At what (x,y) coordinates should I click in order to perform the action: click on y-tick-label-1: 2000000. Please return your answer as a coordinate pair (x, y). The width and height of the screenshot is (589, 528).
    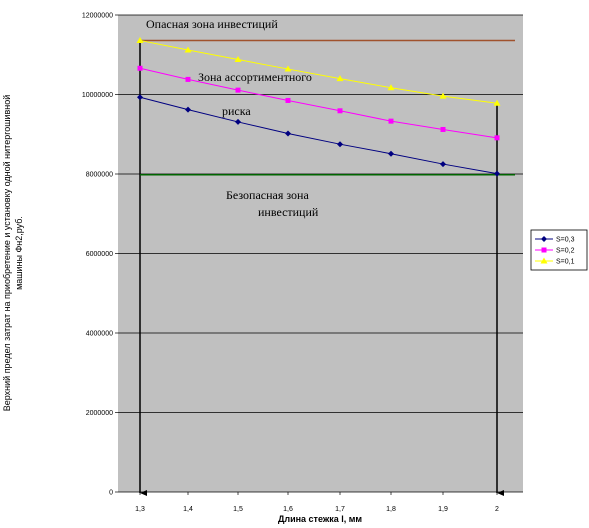
    Looking at the image, I should click on (99, 413).